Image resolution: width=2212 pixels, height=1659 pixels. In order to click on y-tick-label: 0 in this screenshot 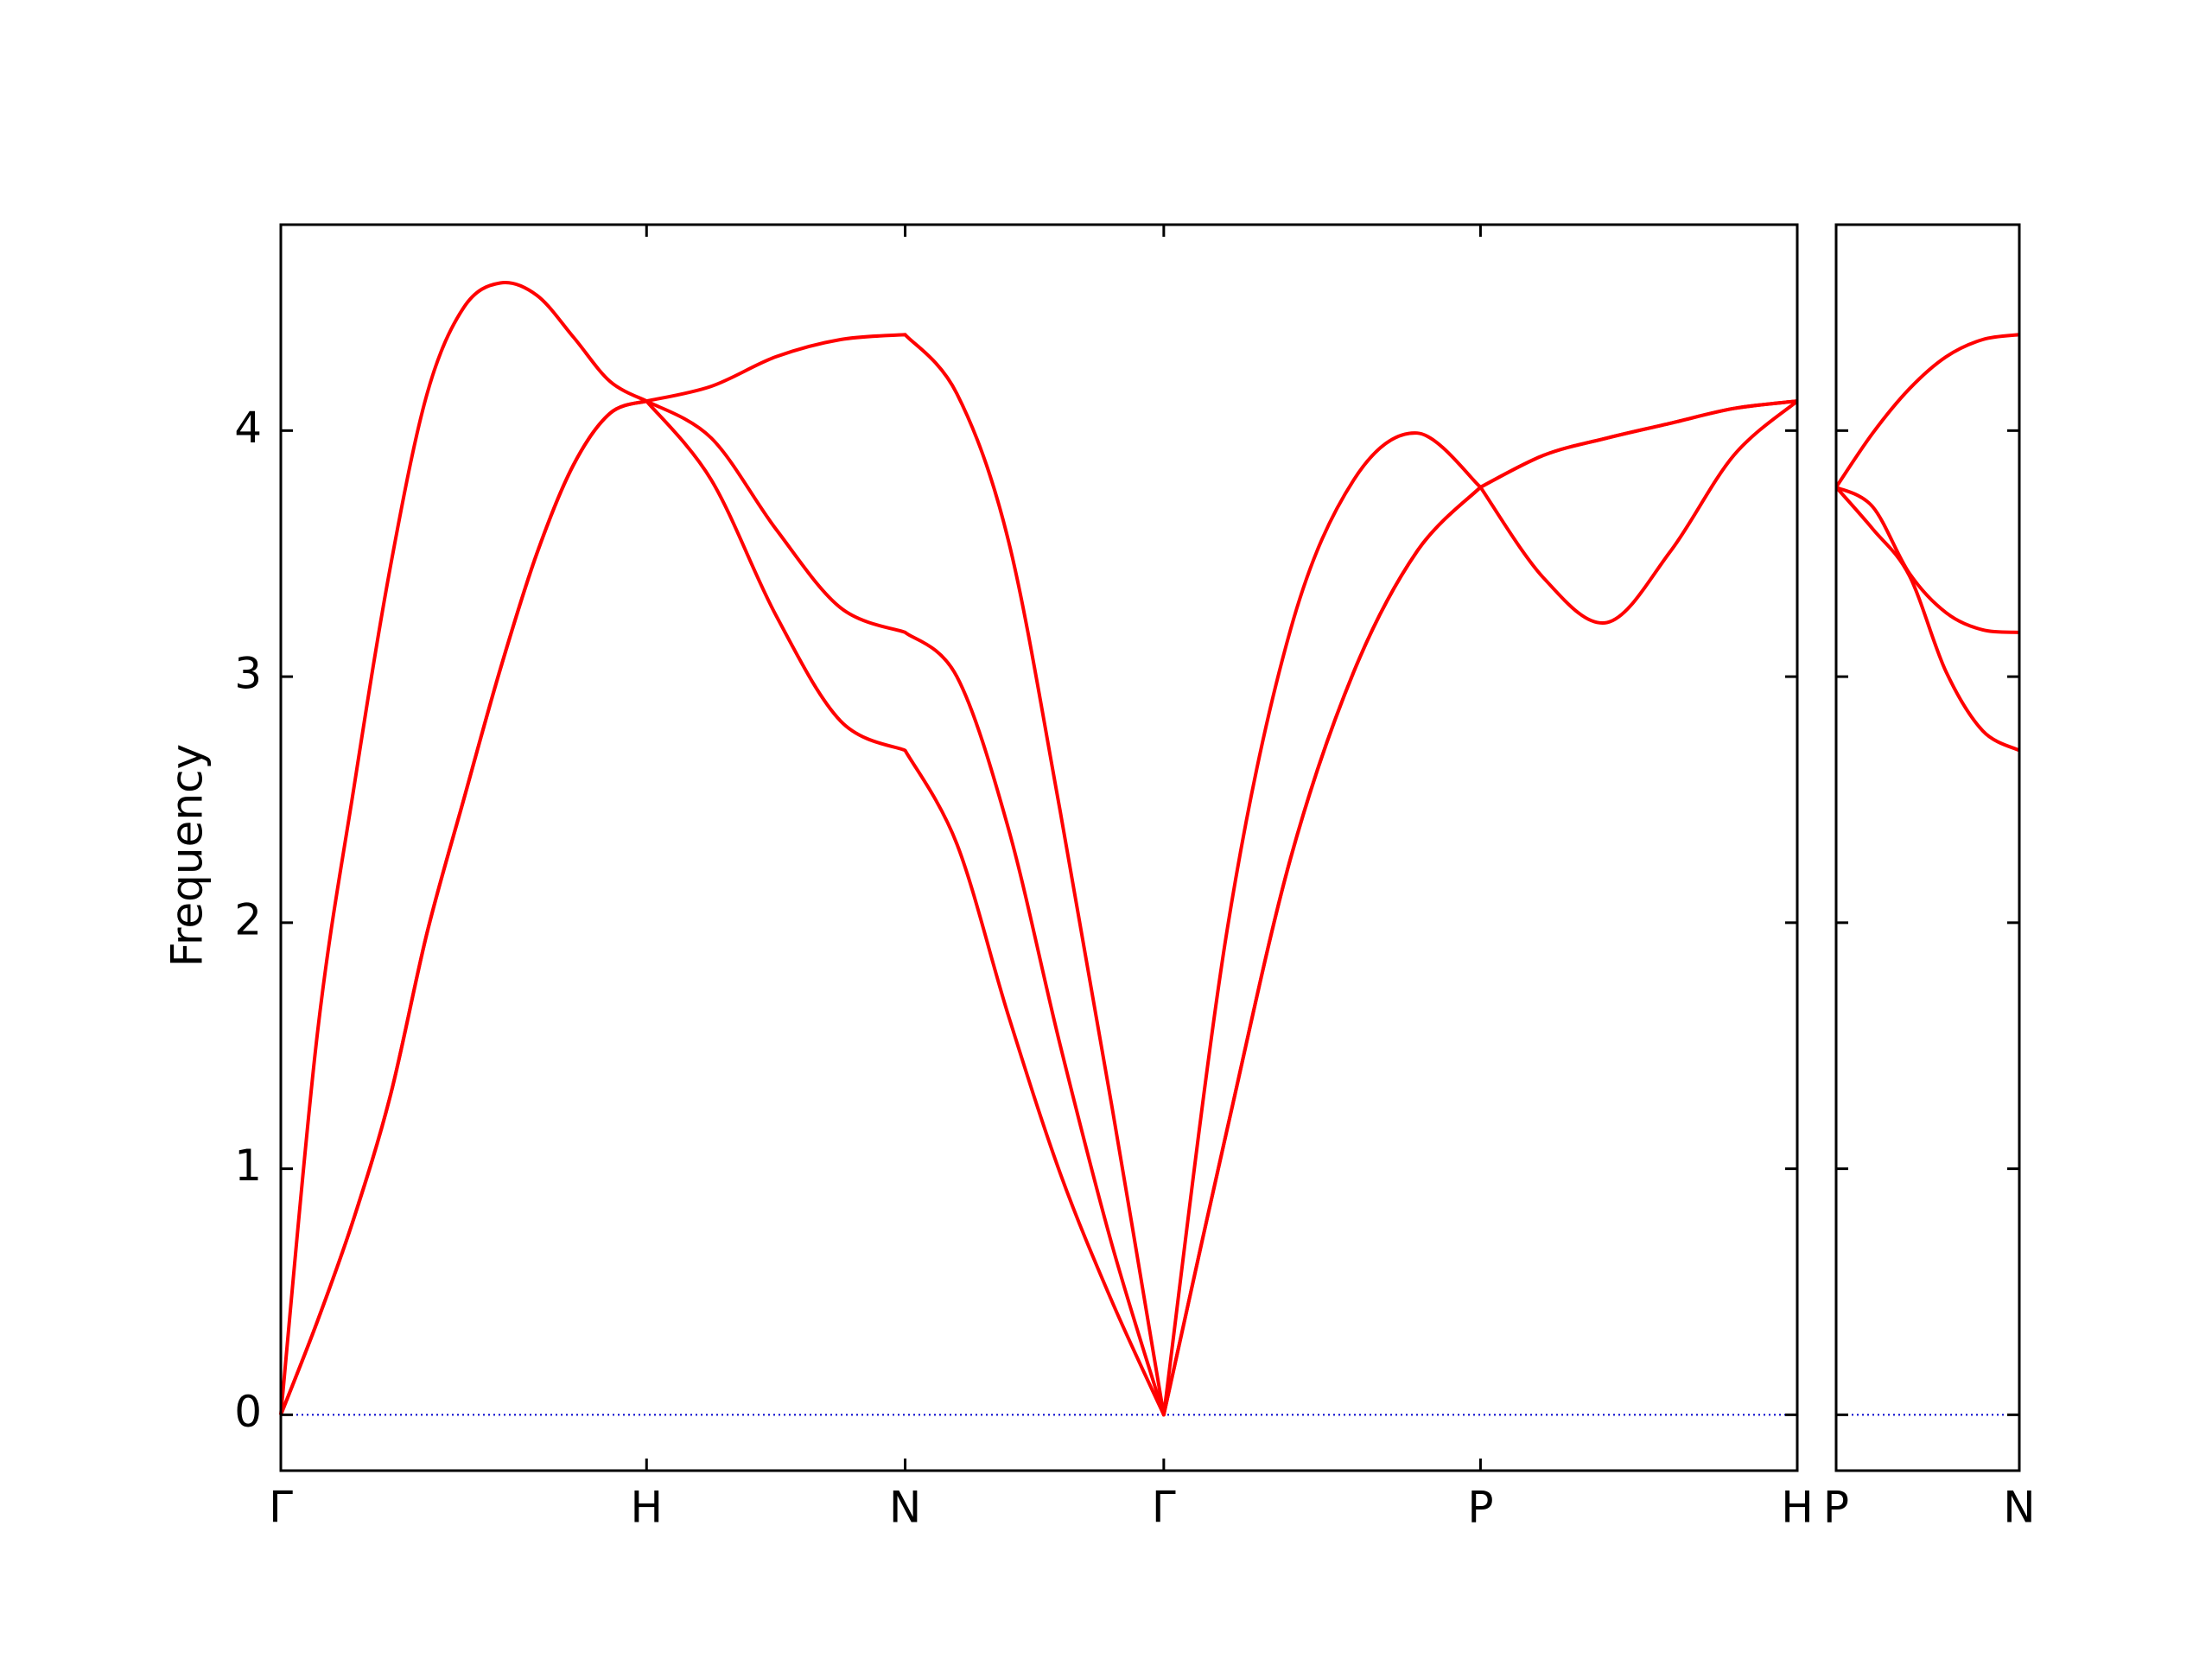, I will do `click(248, 1412)`.